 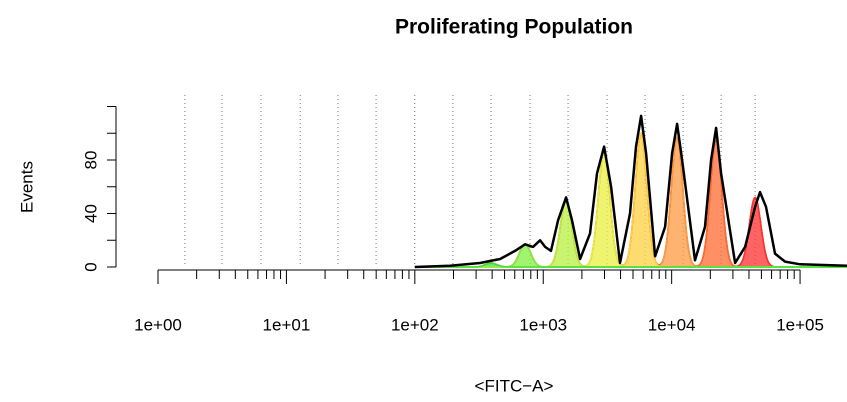 I want to click on x-tick-label: 1e+04, so click(x=672, y=324).